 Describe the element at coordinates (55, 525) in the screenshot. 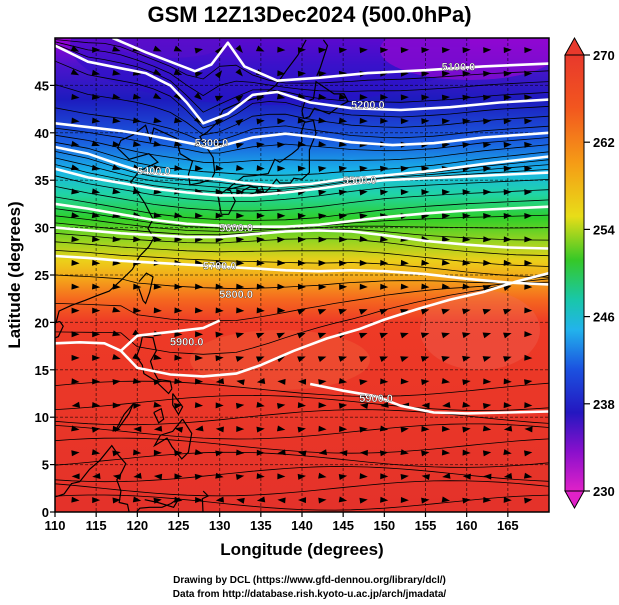

I see `x-tick-label: 110` at that location.